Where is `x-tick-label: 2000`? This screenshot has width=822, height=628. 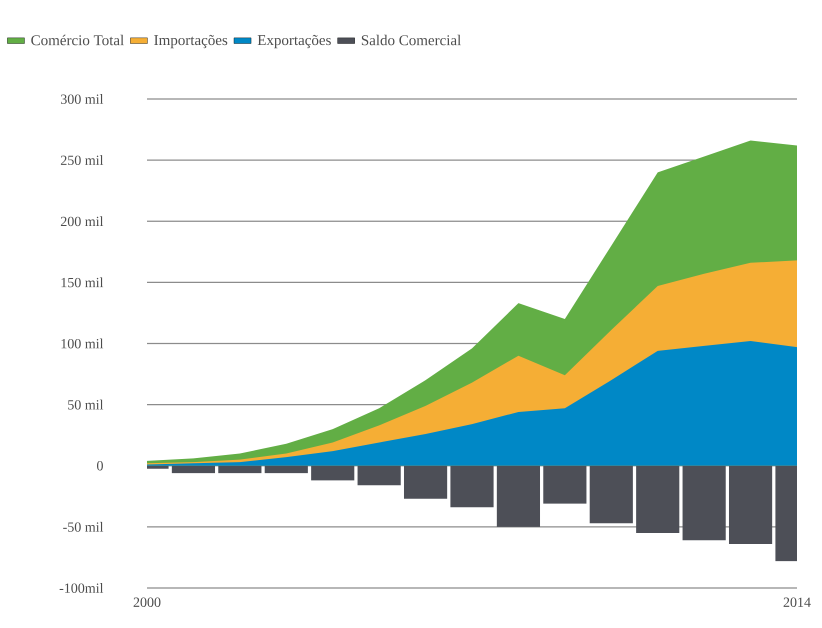 x-tick-label: 2000 is located at coordinates (147, 602).